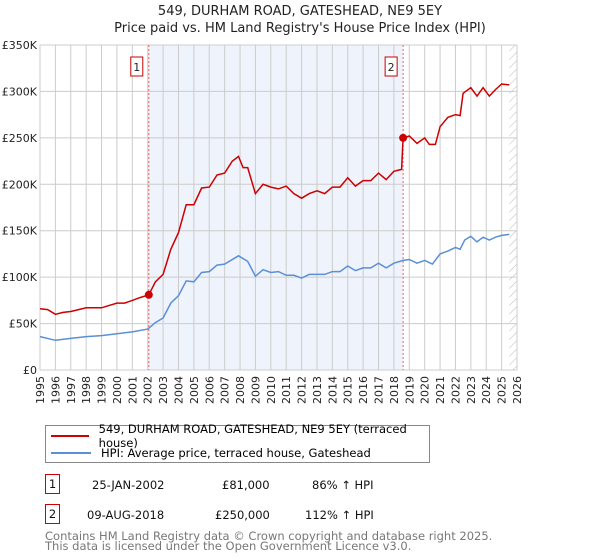 The image size is (600, 560). Describe the element at coordinates (409, 390) in the screenshot. I see `x-tick-label: 2019` at that location.